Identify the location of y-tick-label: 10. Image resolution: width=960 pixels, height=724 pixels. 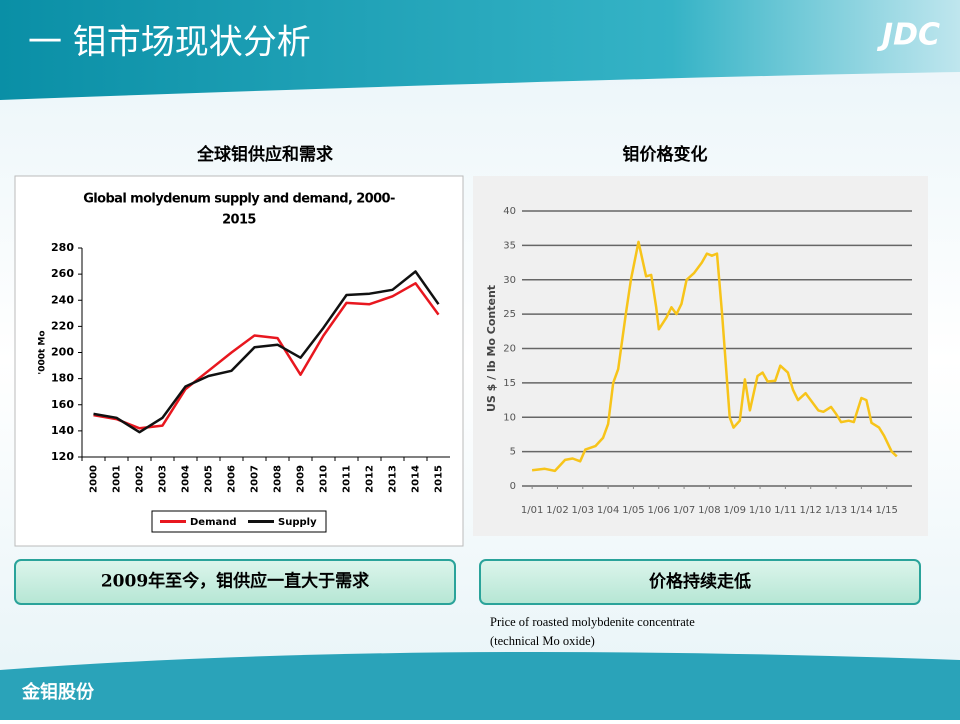
(509, 417).